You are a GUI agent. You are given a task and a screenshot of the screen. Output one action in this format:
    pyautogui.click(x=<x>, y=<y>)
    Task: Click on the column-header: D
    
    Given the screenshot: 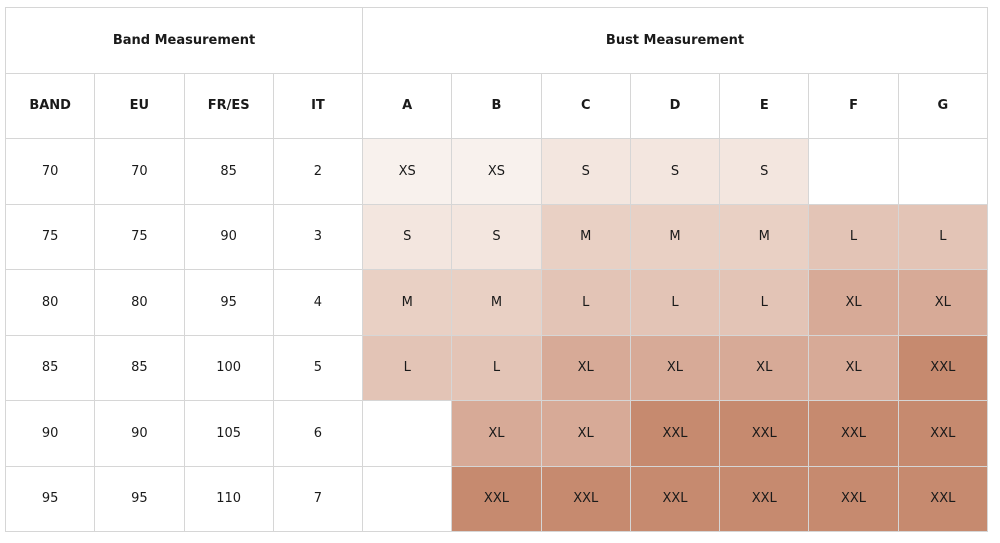 What is the action you would take?
    pyautogui.click(x=675, y=105)
    